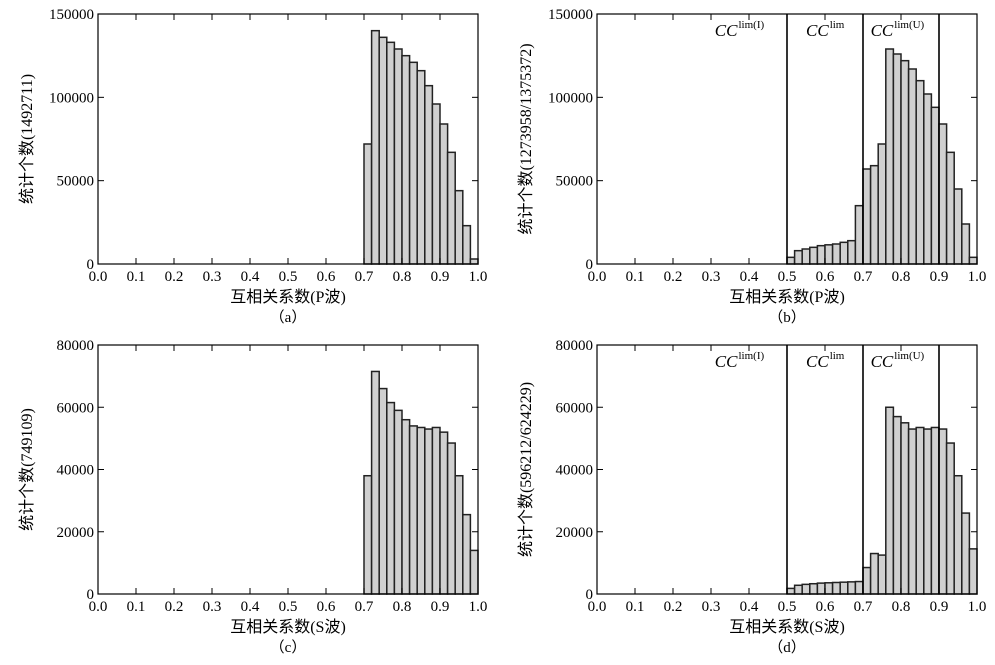  I want to click on threshold-annotation: CClim(U), so click(898, 29).